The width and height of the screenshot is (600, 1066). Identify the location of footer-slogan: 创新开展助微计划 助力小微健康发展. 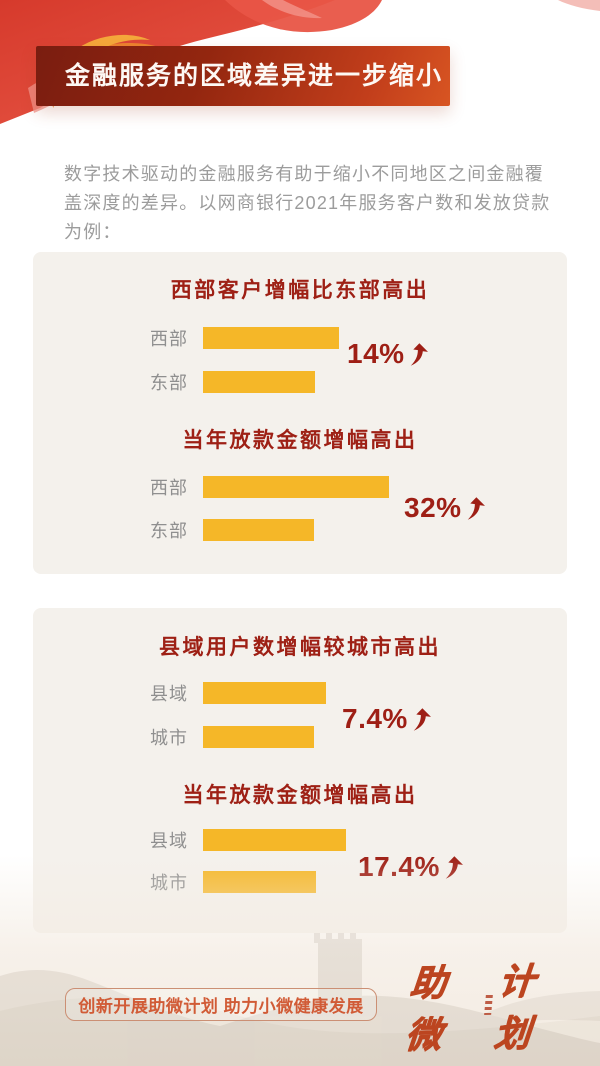
(221, 1006).